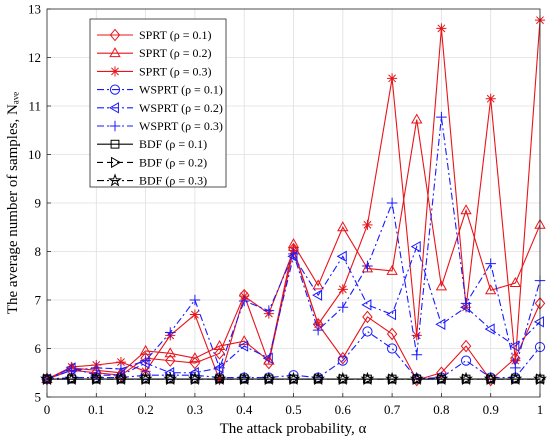  What do you see at coordinates (181, 108) in the screenshot?
I see `legend-label: WSPRT (ρ = 0.2)` at bounding box center [181, 108].